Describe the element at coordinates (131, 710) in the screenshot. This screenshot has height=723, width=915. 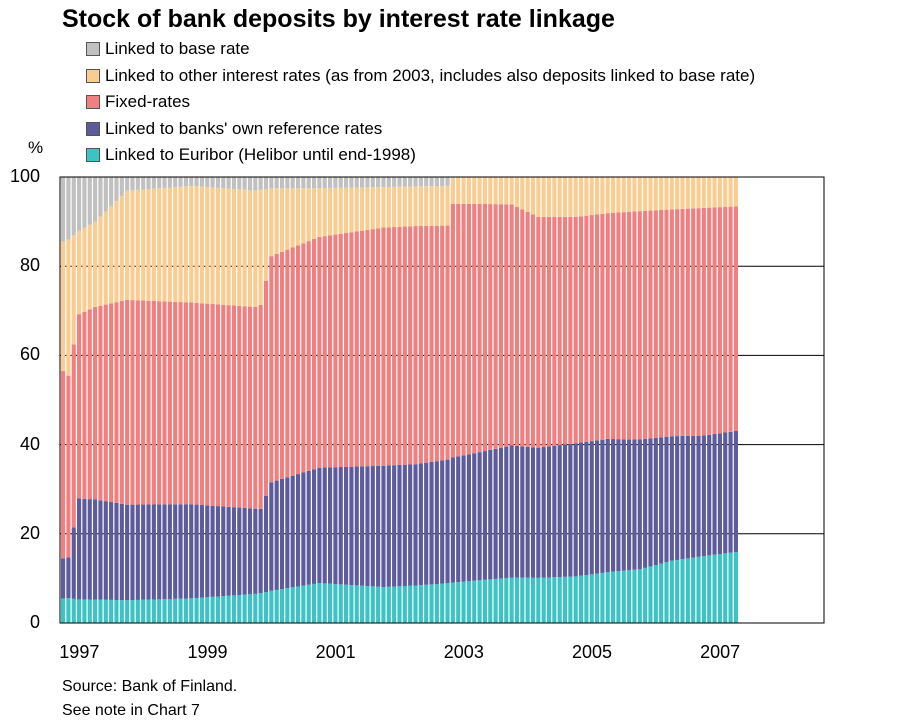
I see `note-line: See note in Chart 7` at that location.